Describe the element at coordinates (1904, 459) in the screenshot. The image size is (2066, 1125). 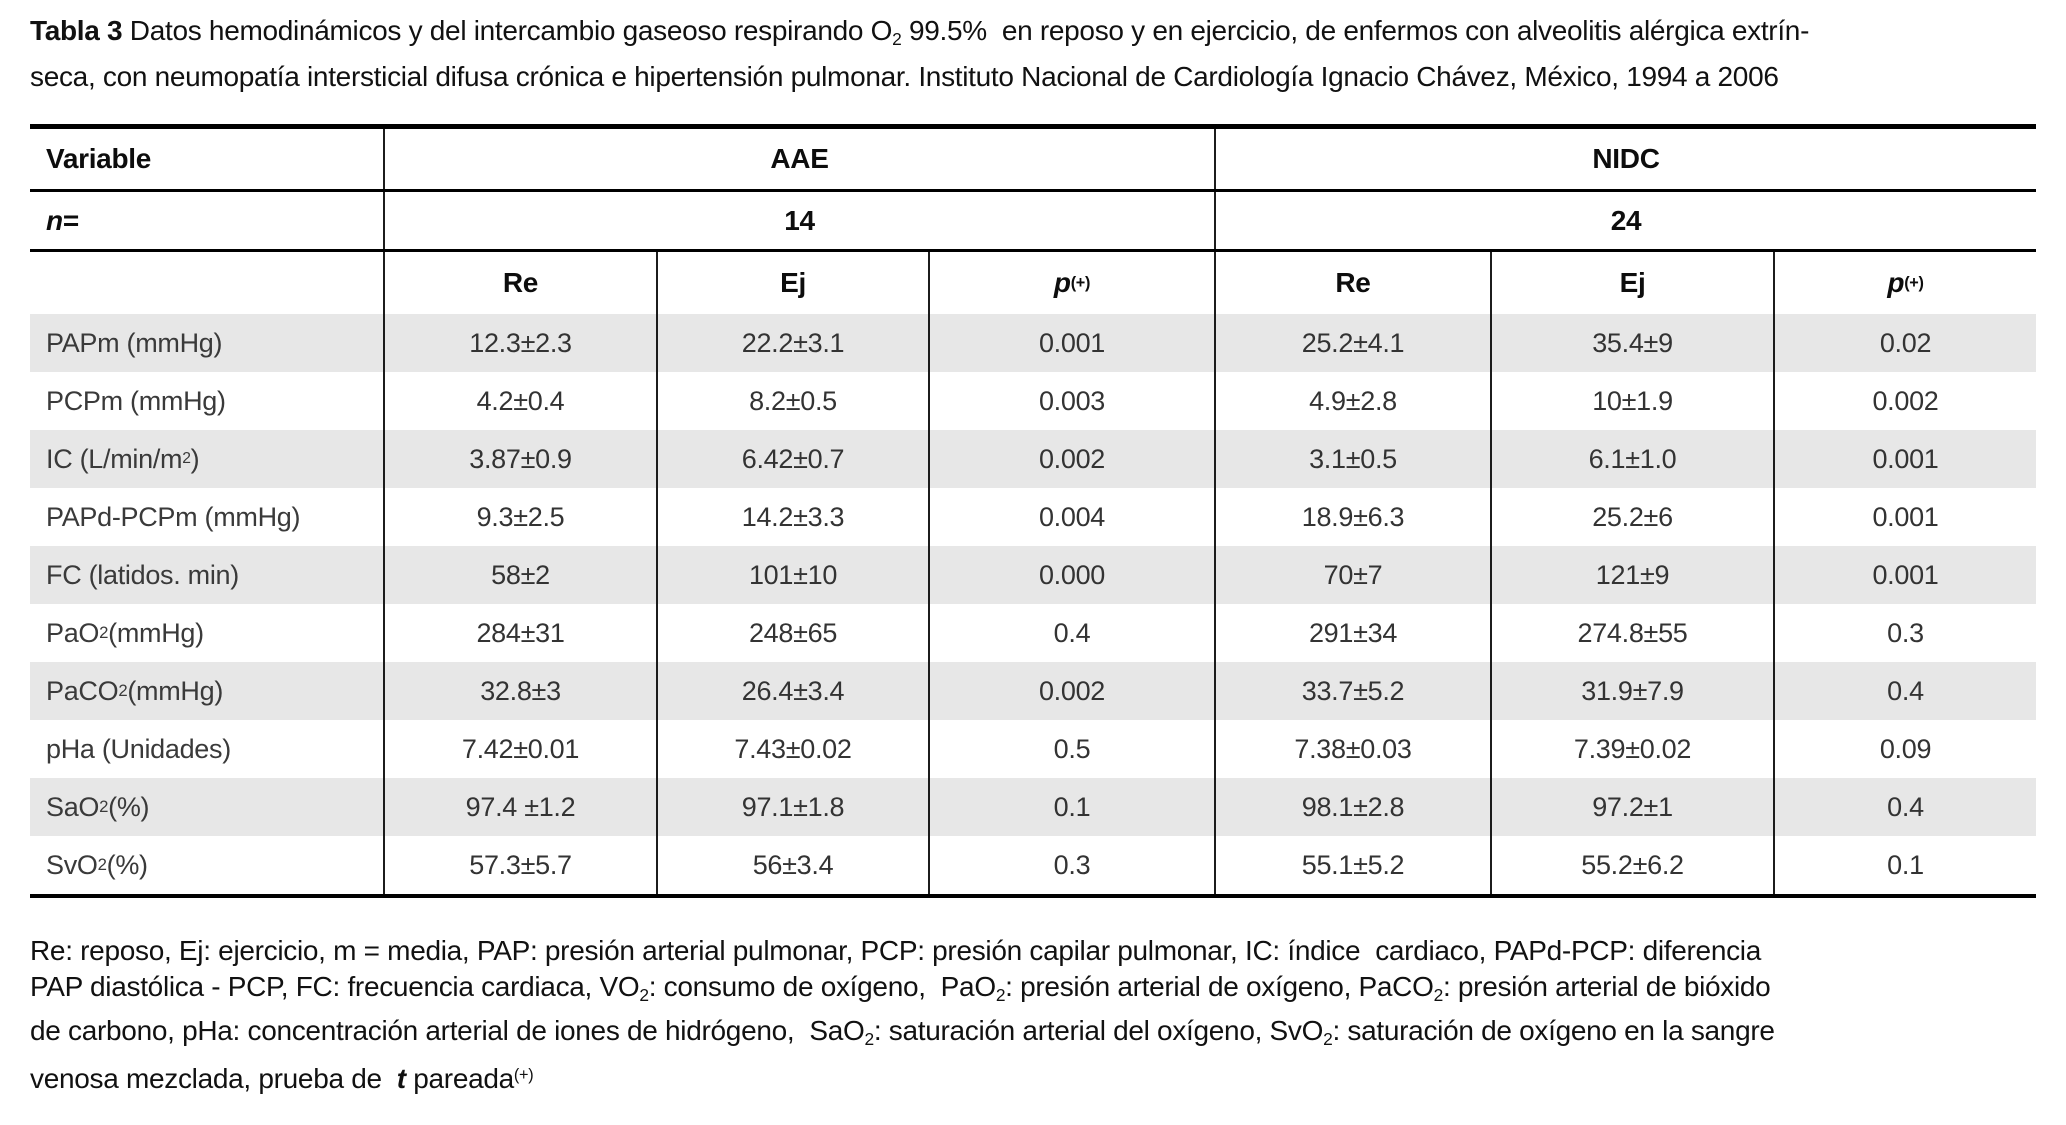
I see `table-cell: 0.001` at that location.